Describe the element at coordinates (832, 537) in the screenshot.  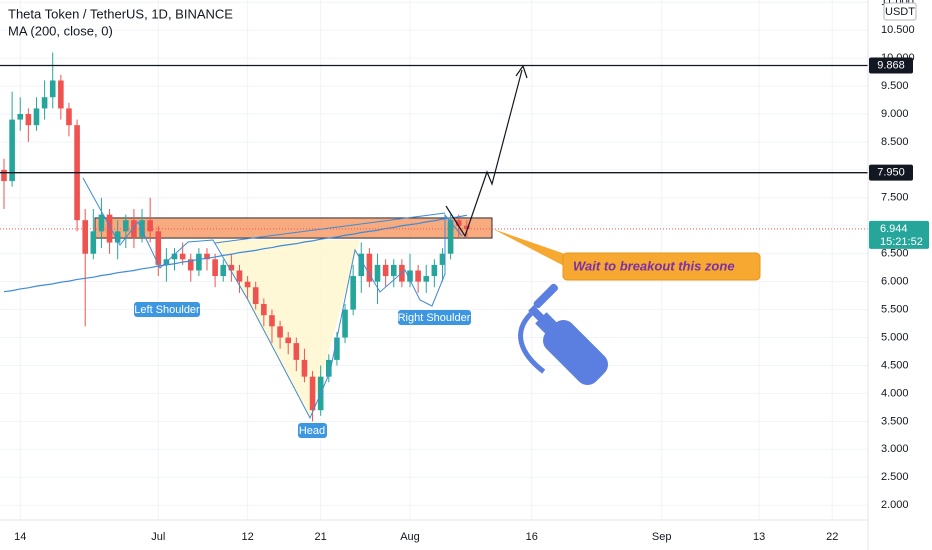
I see `x-tick-label: 22` at that location.